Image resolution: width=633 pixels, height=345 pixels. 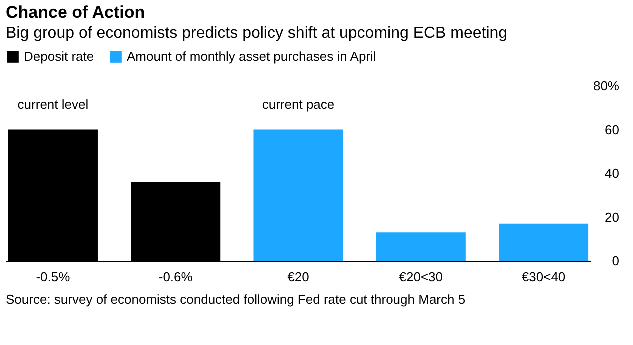 What do you see at coordinates (606, 86) in the screenshot?
I see `y-tick-label: 80%` at bounding box center [606, 86].